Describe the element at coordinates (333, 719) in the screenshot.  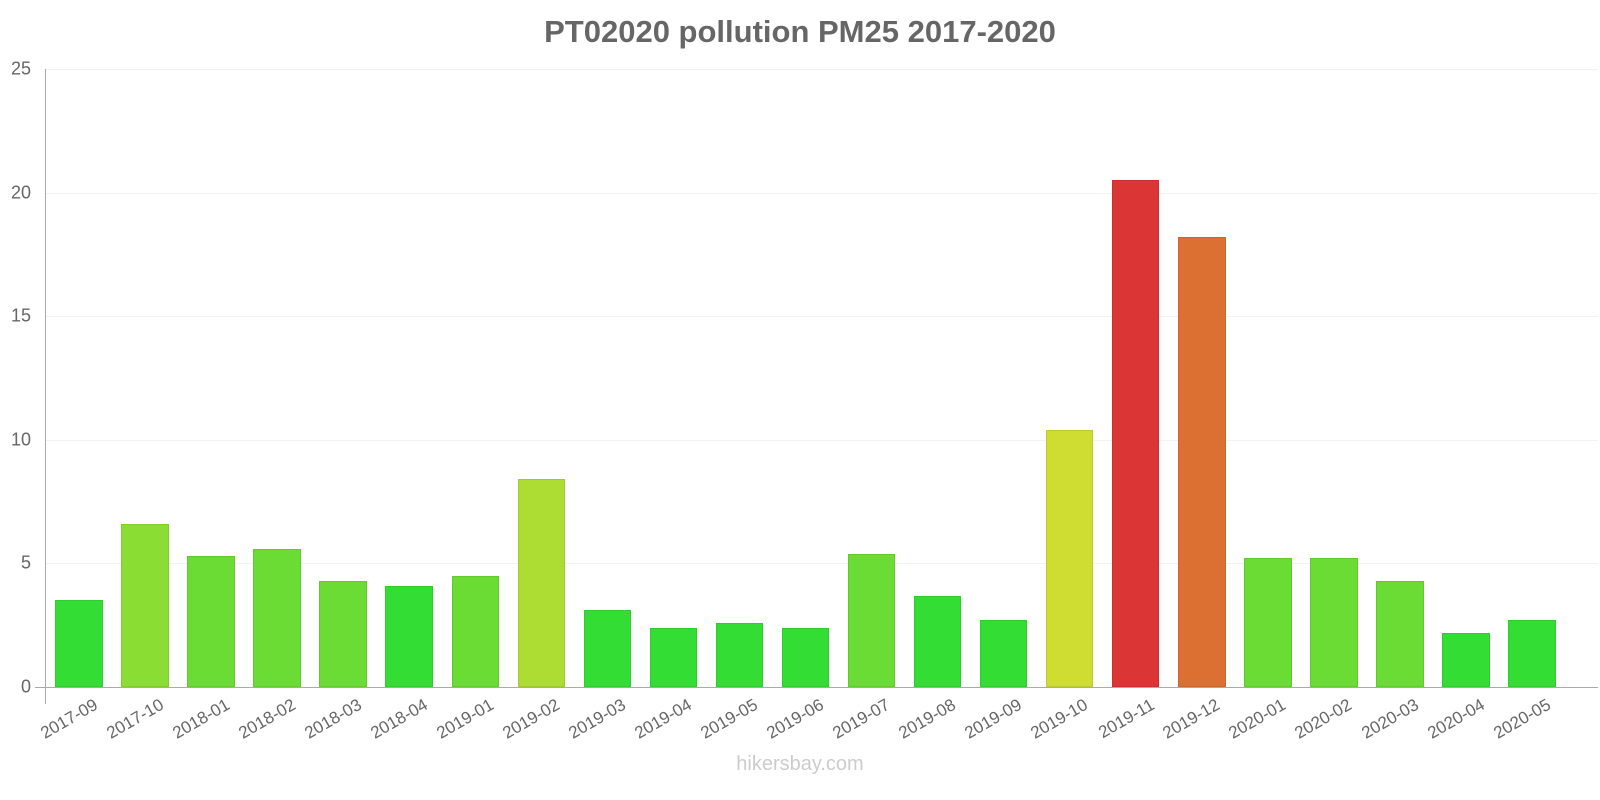
I see `x-tick-label: 2018-03` at that location.